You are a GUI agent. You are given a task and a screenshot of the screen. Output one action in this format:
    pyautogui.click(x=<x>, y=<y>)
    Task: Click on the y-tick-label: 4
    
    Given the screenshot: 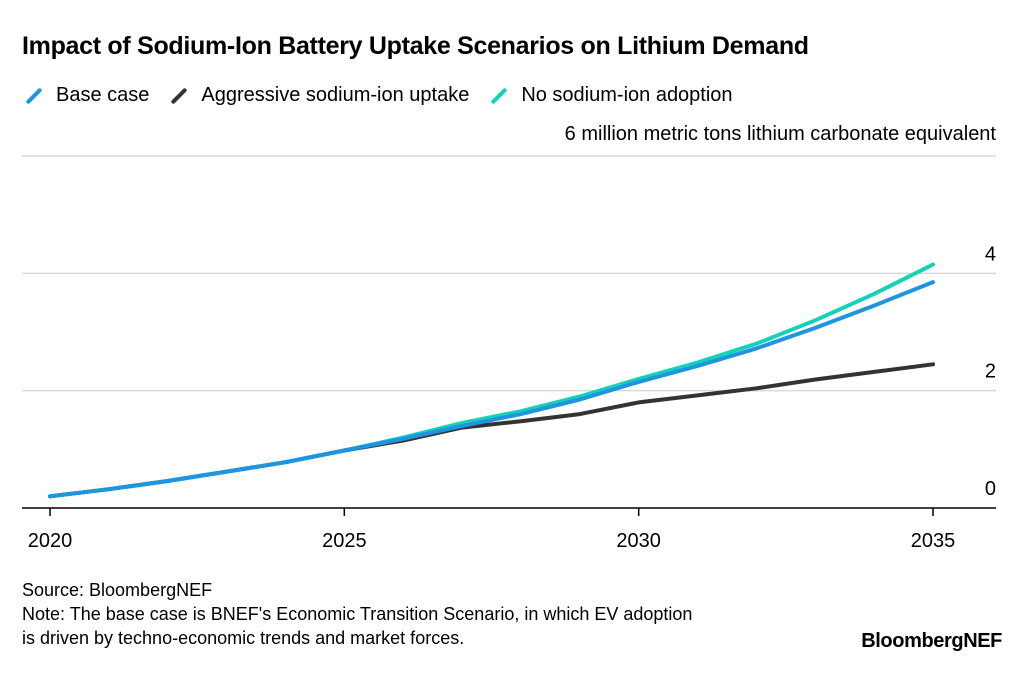 What is the action you would take?
    pyautogui.click(x=990, y=254)
    